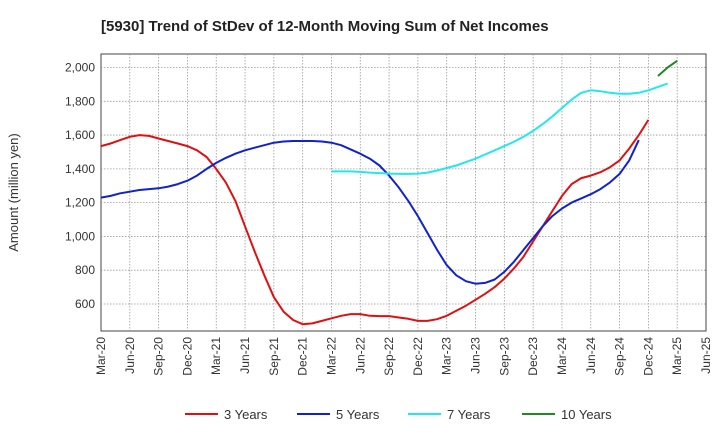 The height and width of the screenshot is (440, 720). What do you see at coordinates (706, 355) in the screenshot?
I see `x-tick-label: Jun-25` at bounding box center [706, 355].